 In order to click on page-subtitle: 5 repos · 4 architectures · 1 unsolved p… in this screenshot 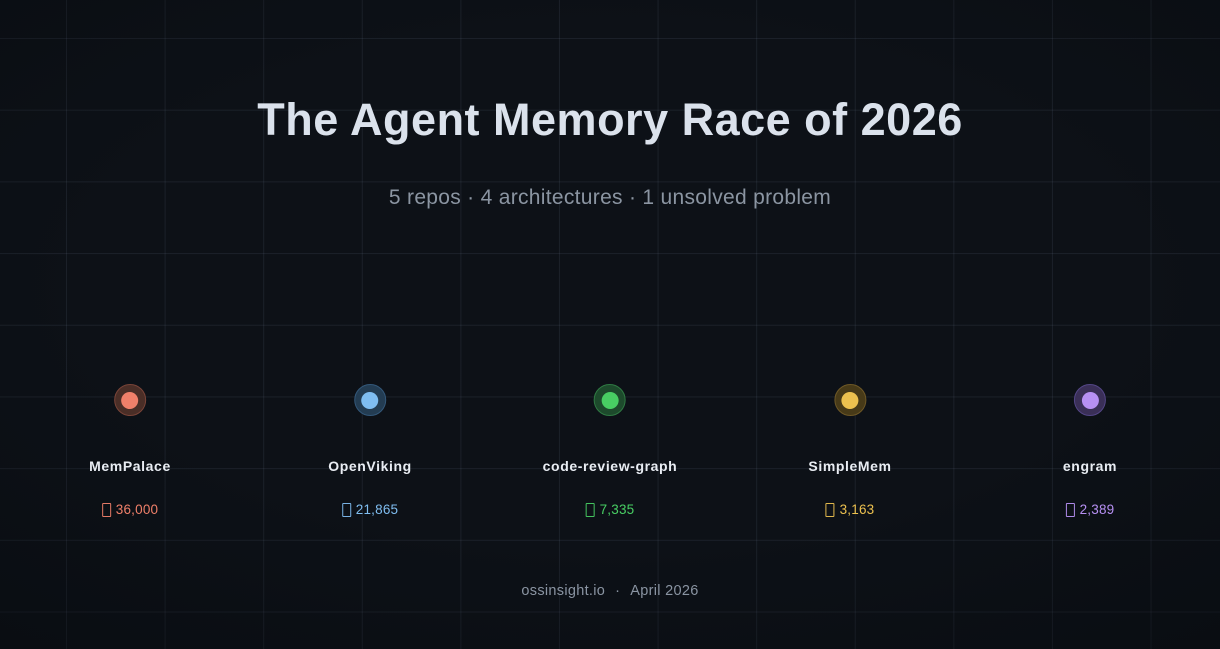, I will do `click(610, 197)`.